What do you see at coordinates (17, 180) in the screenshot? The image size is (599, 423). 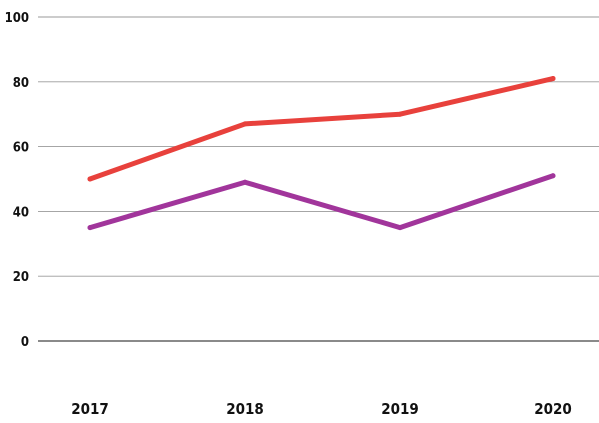 I see `y-axis-ticks: 0 20 40 60 80 100` at bounding box center [17, 180].